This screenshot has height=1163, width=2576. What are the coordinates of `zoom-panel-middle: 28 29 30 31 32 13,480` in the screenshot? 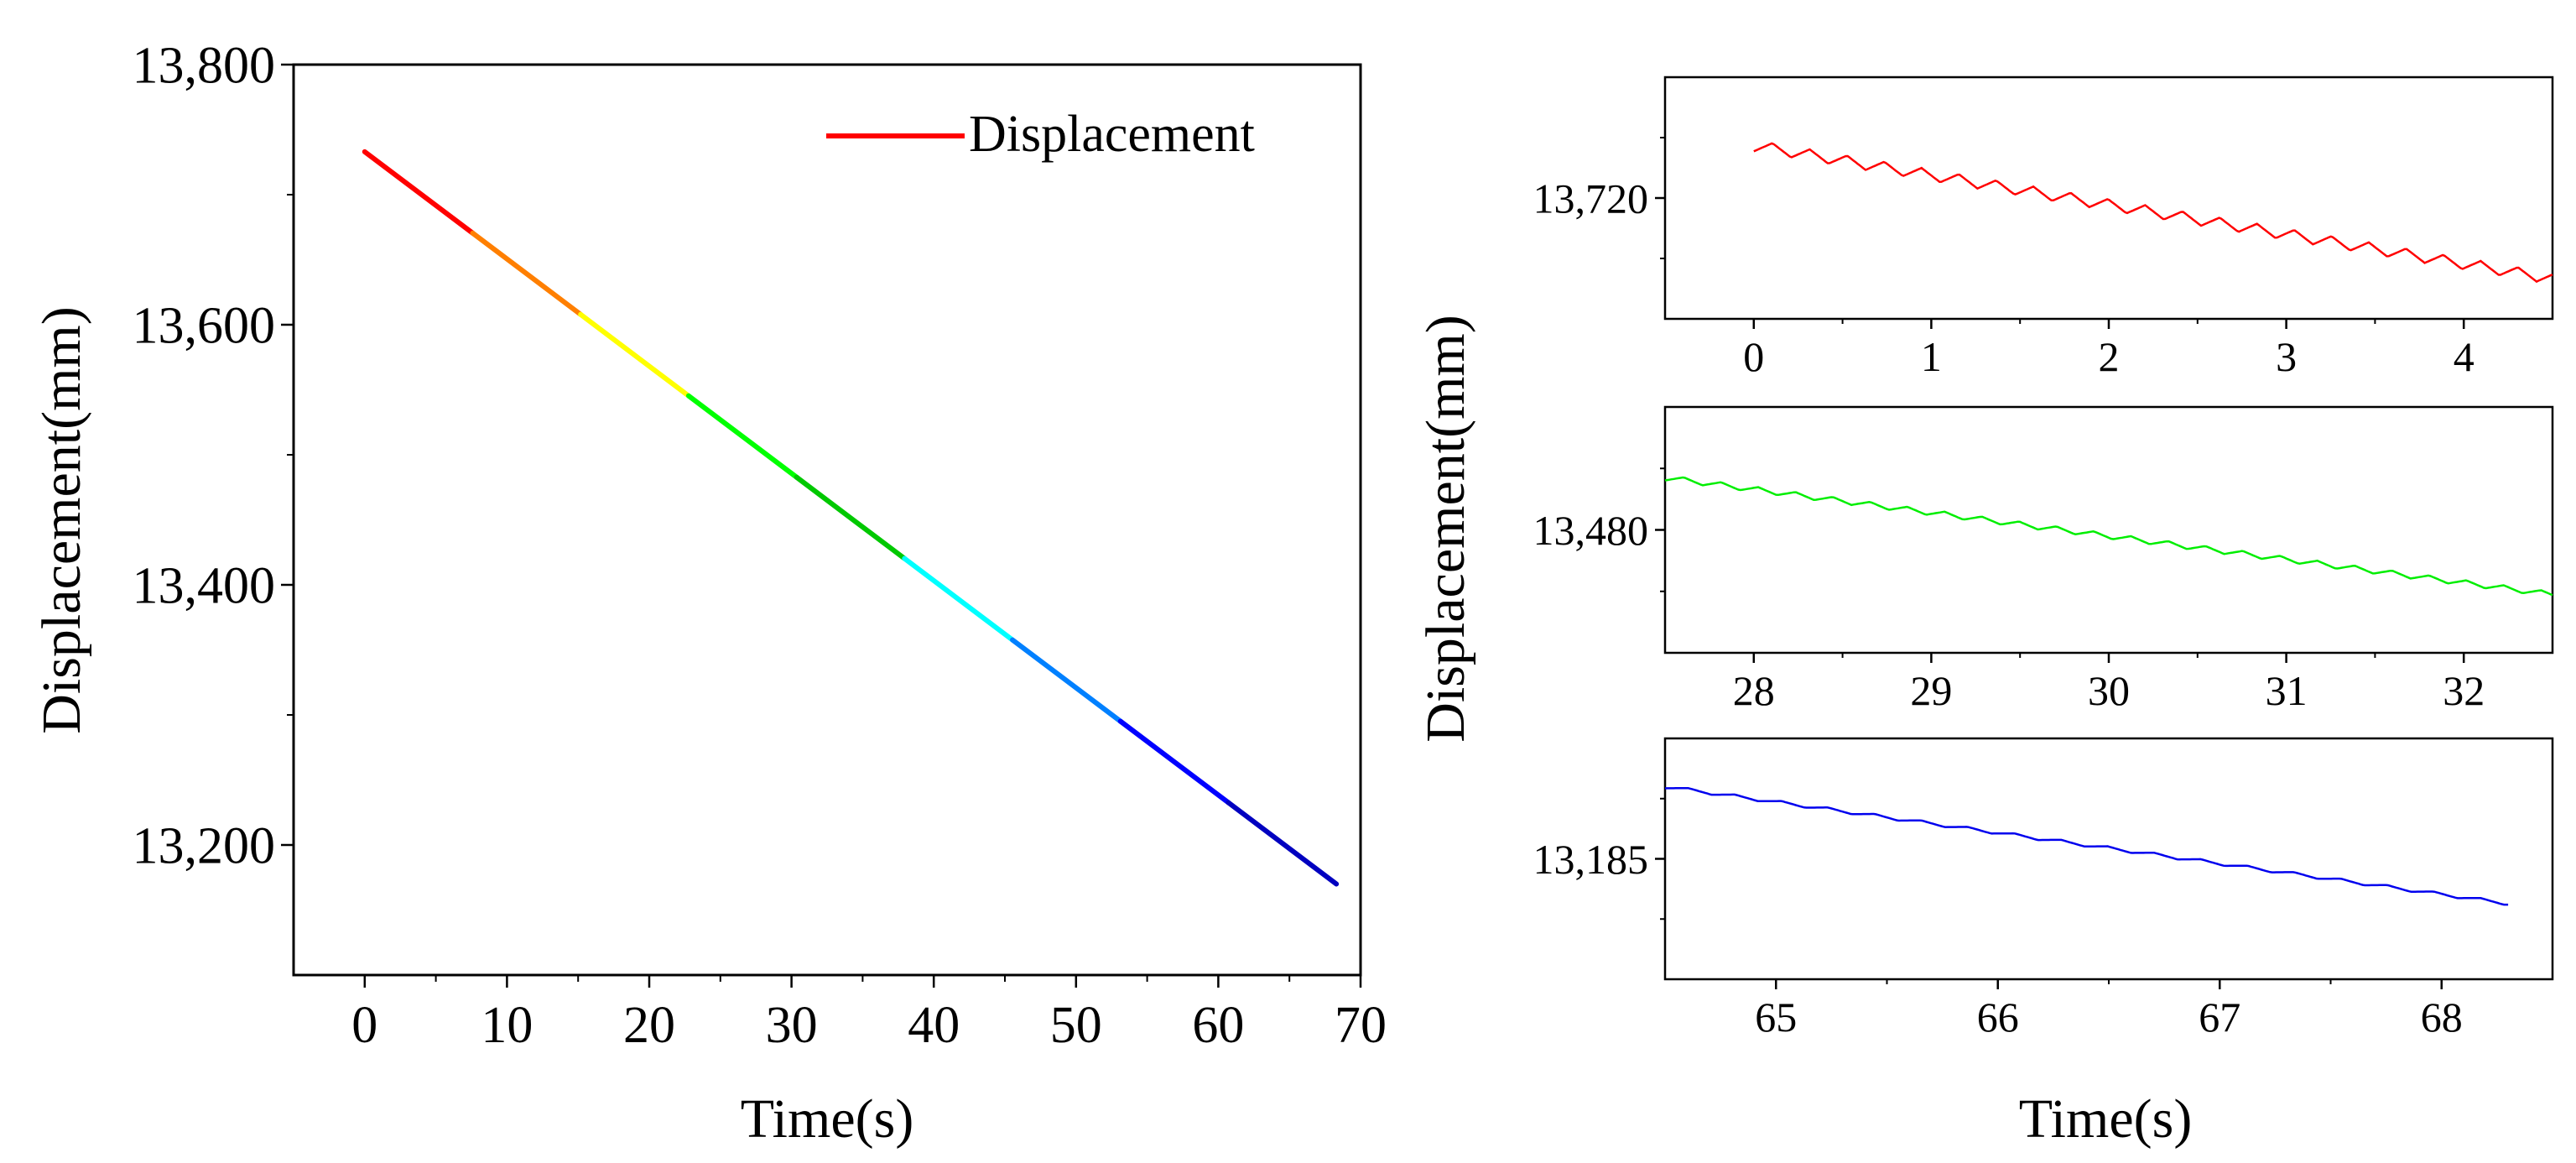 It's located at (2043, 559).